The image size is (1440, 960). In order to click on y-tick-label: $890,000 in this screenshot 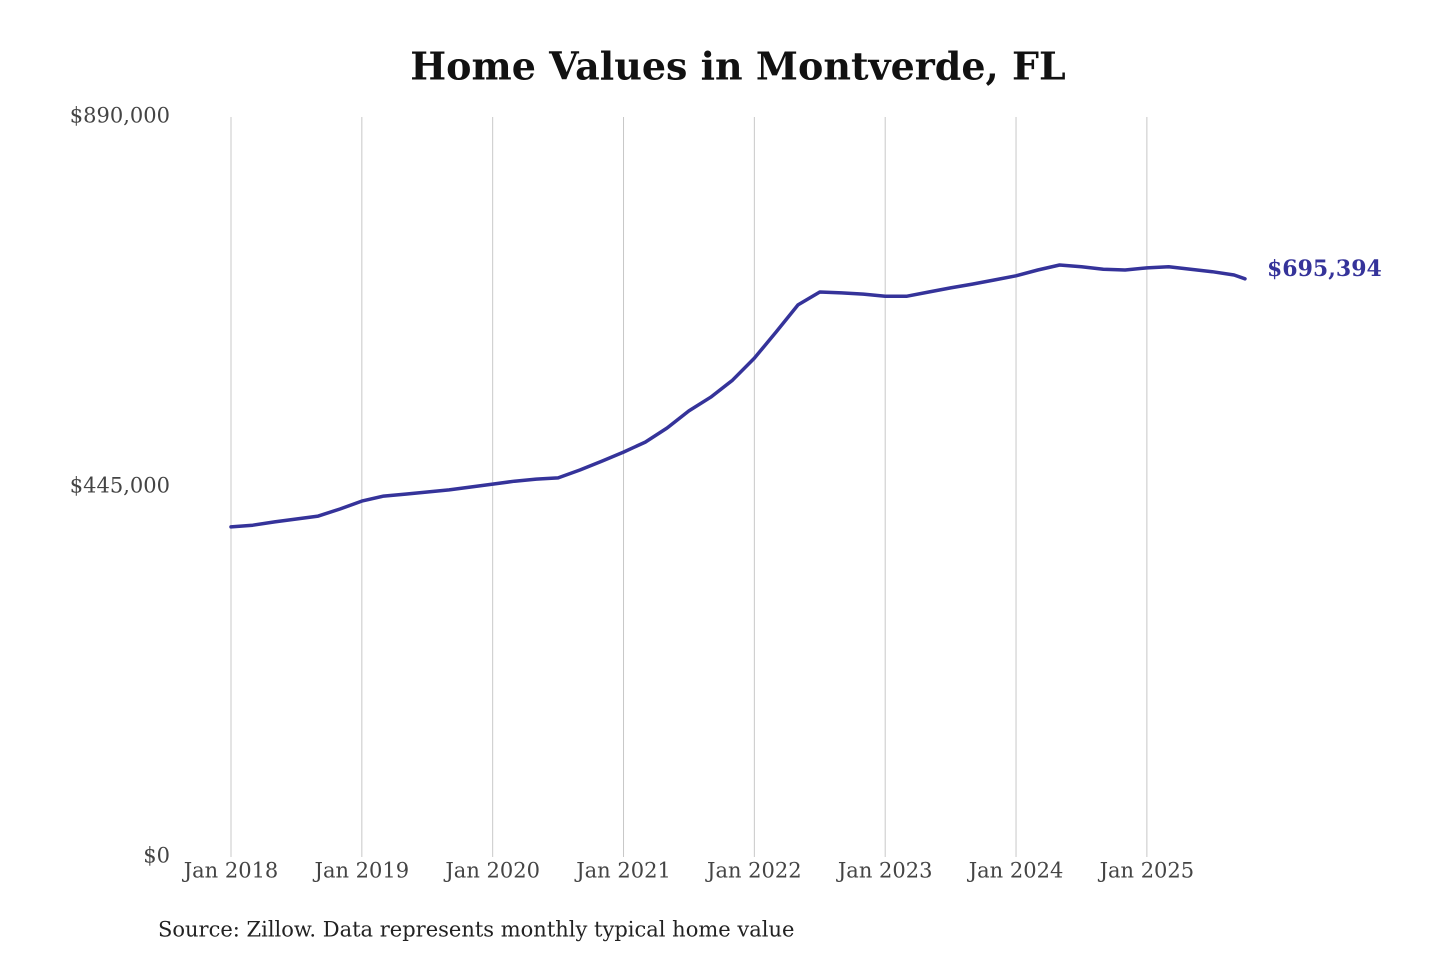, I will do `click(120, 116)`.